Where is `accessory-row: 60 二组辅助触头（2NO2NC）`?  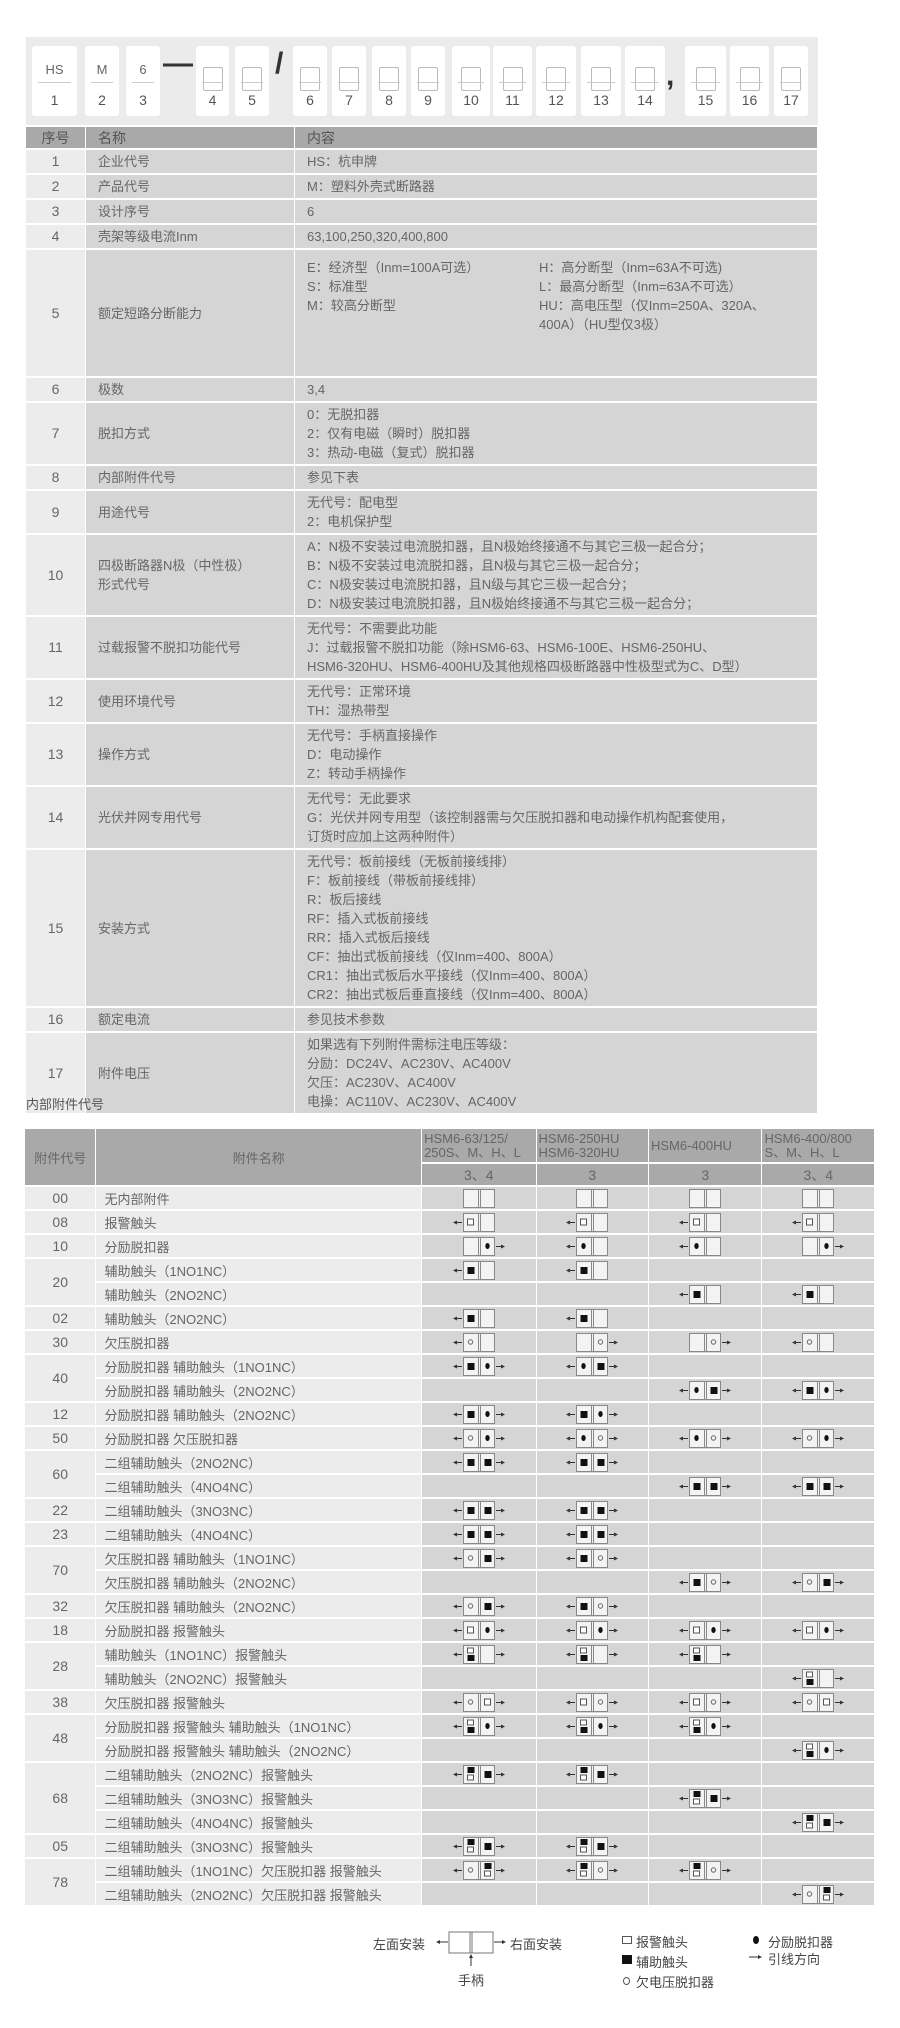 accessory-row: 60 二组辅助触头（2NO2NC） is located at coordinates (450, 1475).